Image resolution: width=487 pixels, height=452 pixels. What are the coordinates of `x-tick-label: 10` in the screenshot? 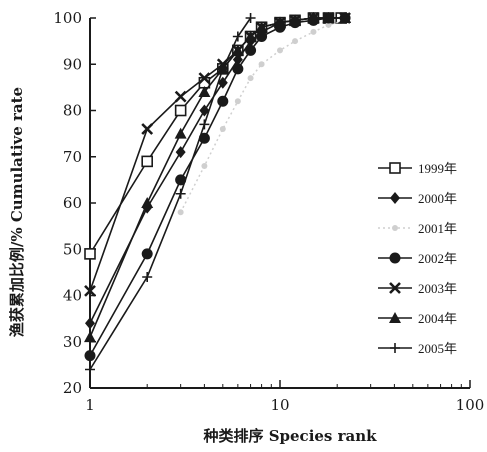 It's located at (279, 405).